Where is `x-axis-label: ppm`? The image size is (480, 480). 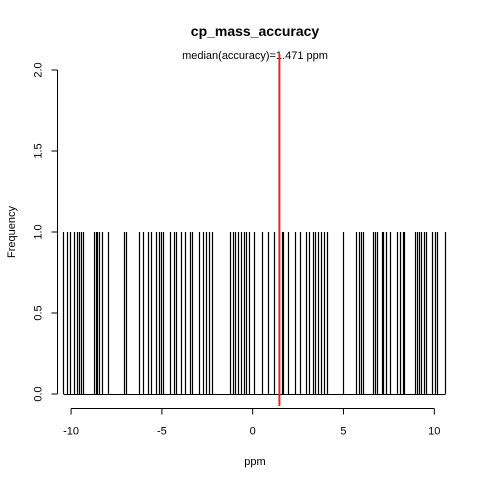
x-axis-label: ppm is located at coordinates (254, 462).